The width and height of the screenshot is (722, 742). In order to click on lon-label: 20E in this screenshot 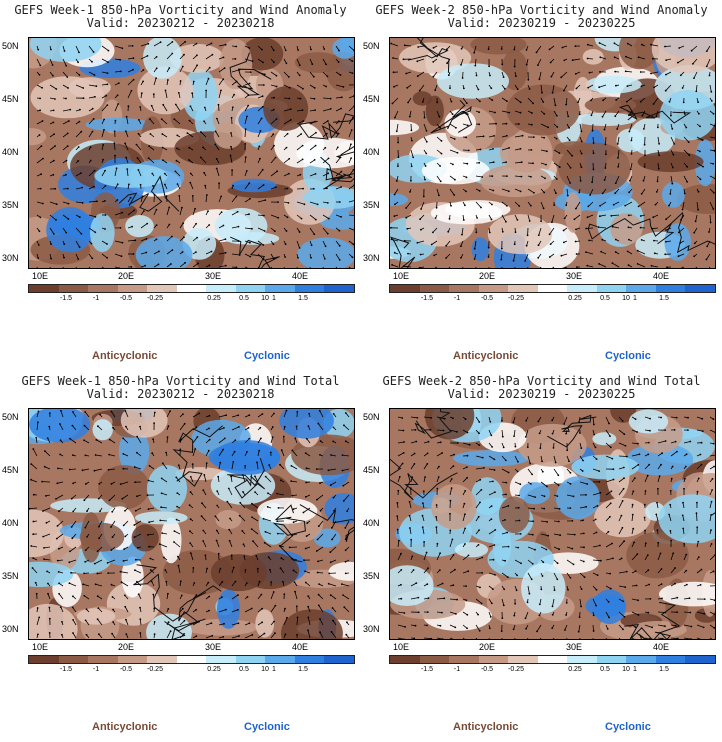, I will do `click(487, 647)`.